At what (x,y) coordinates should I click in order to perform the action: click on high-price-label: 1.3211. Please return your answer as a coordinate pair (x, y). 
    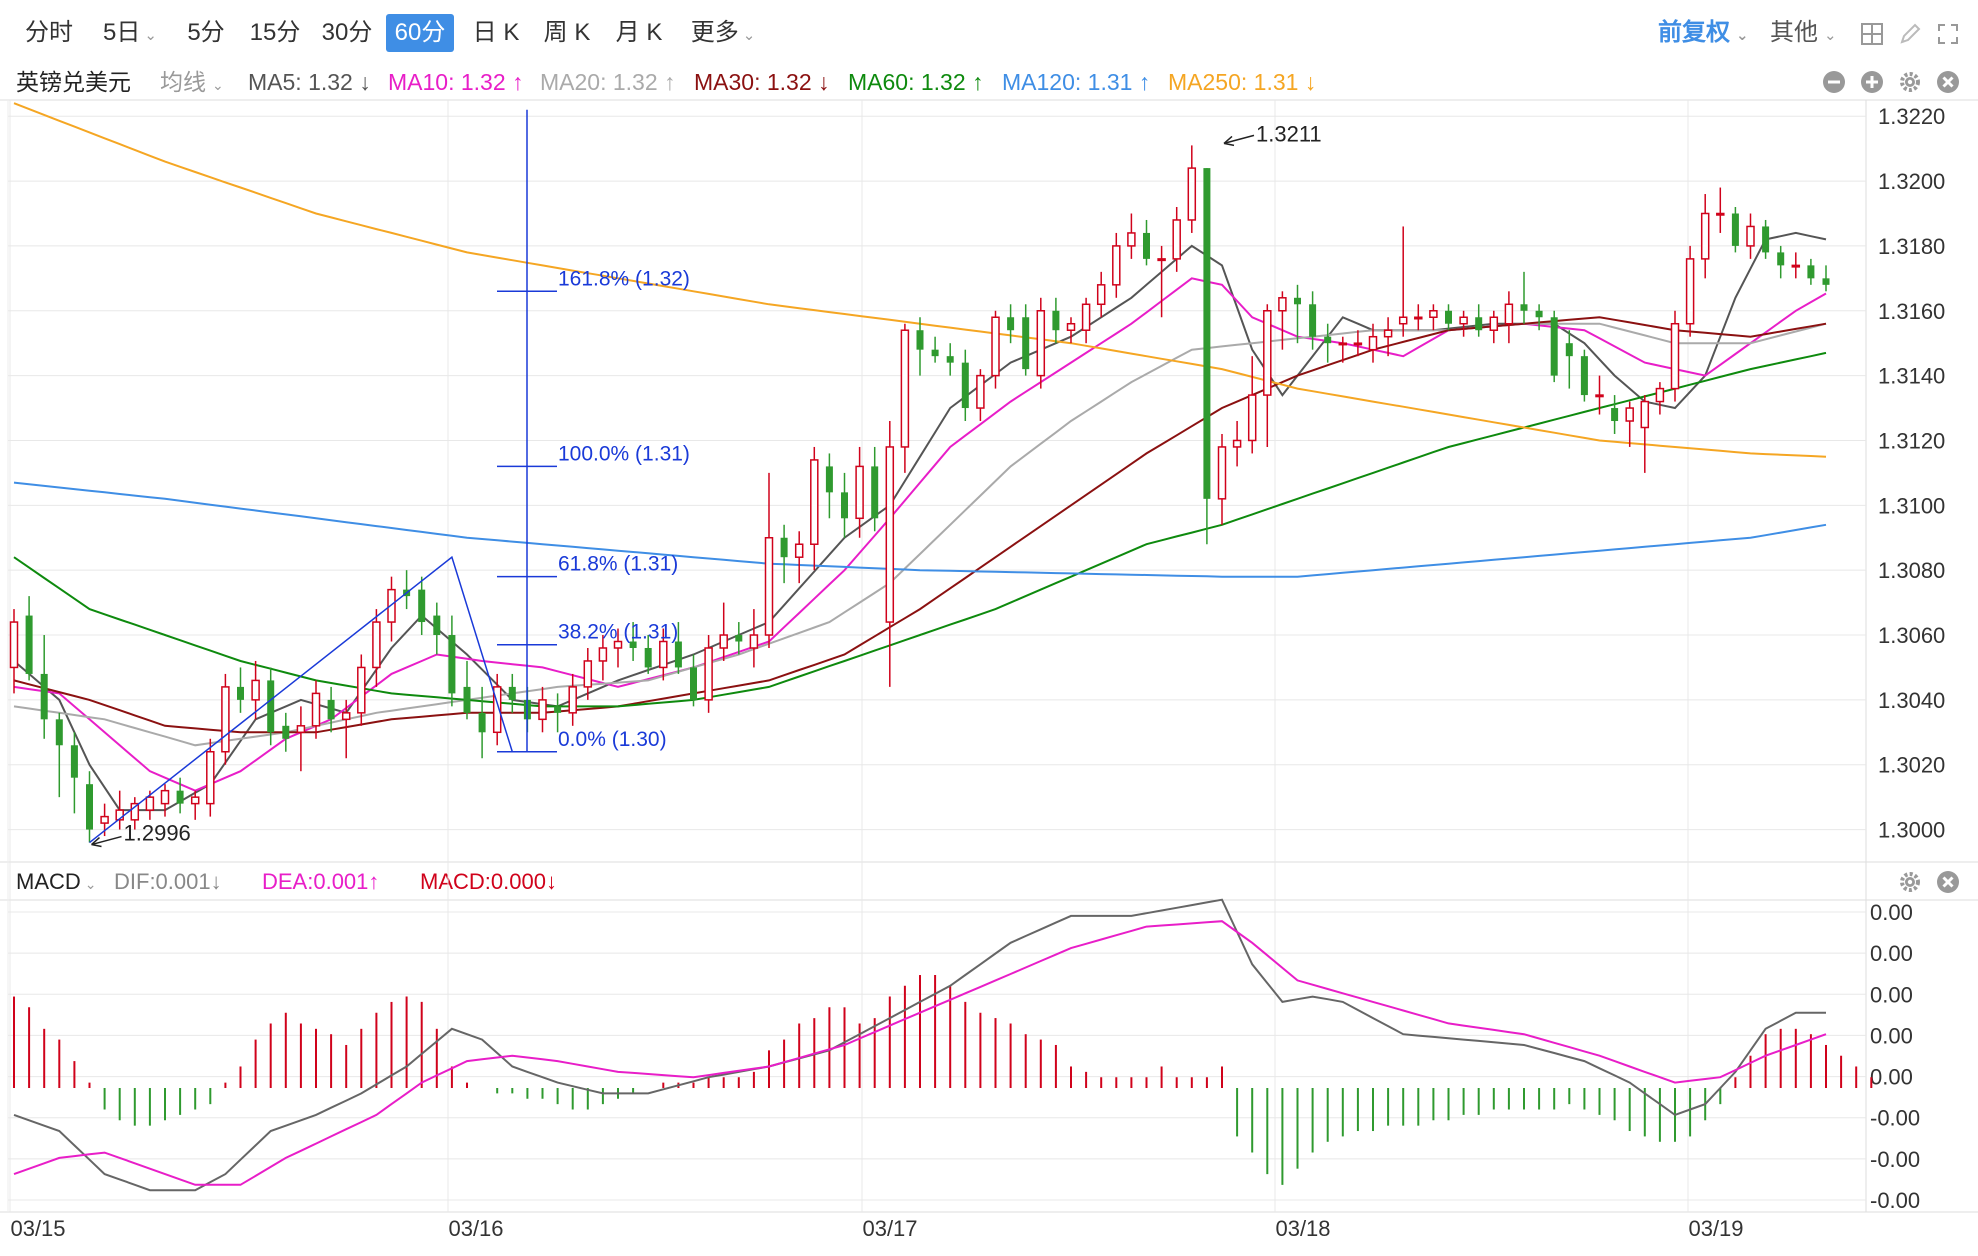
    Looking at the image, I should click on (1289, 133).